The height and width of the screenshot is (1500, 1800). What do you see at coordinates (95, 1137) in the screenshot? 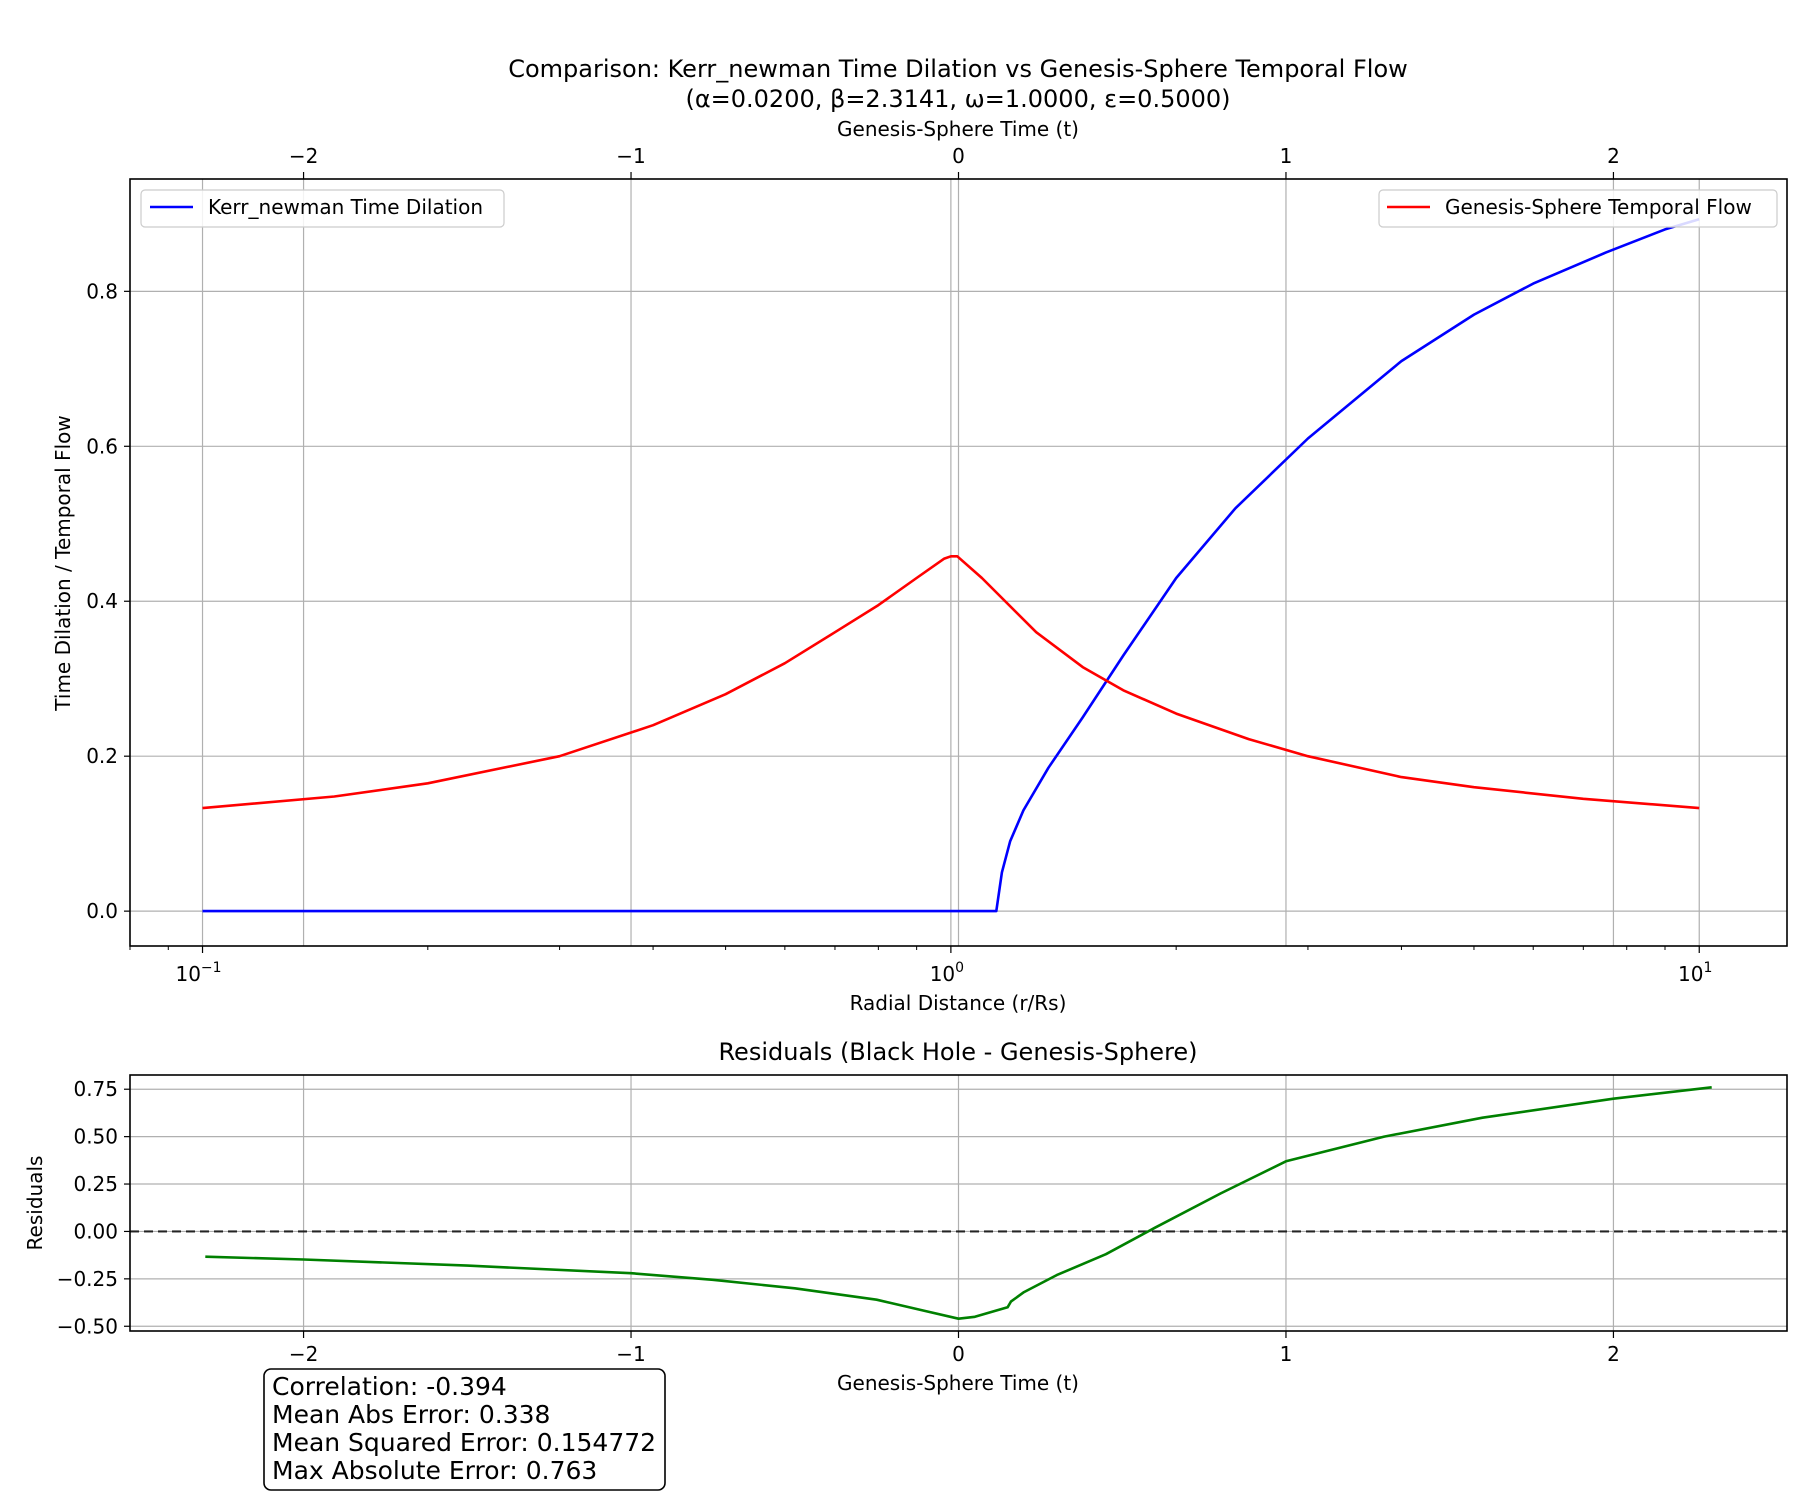
I see `residuals-y-tick-label: 0.50` at bounding box center [95, 1137].